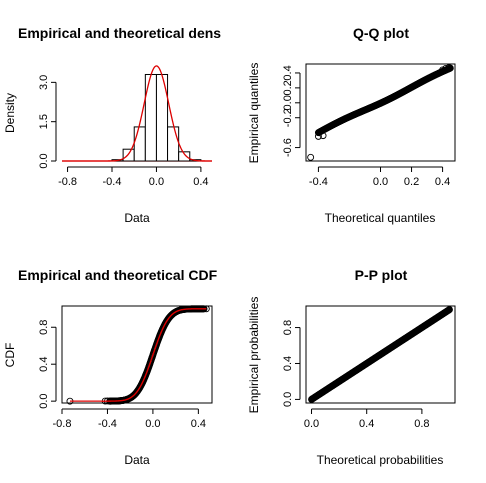 This screenshot has height=483, width=486. I want to click on pp-x-tick-label: 0.0, so click(311, 424).